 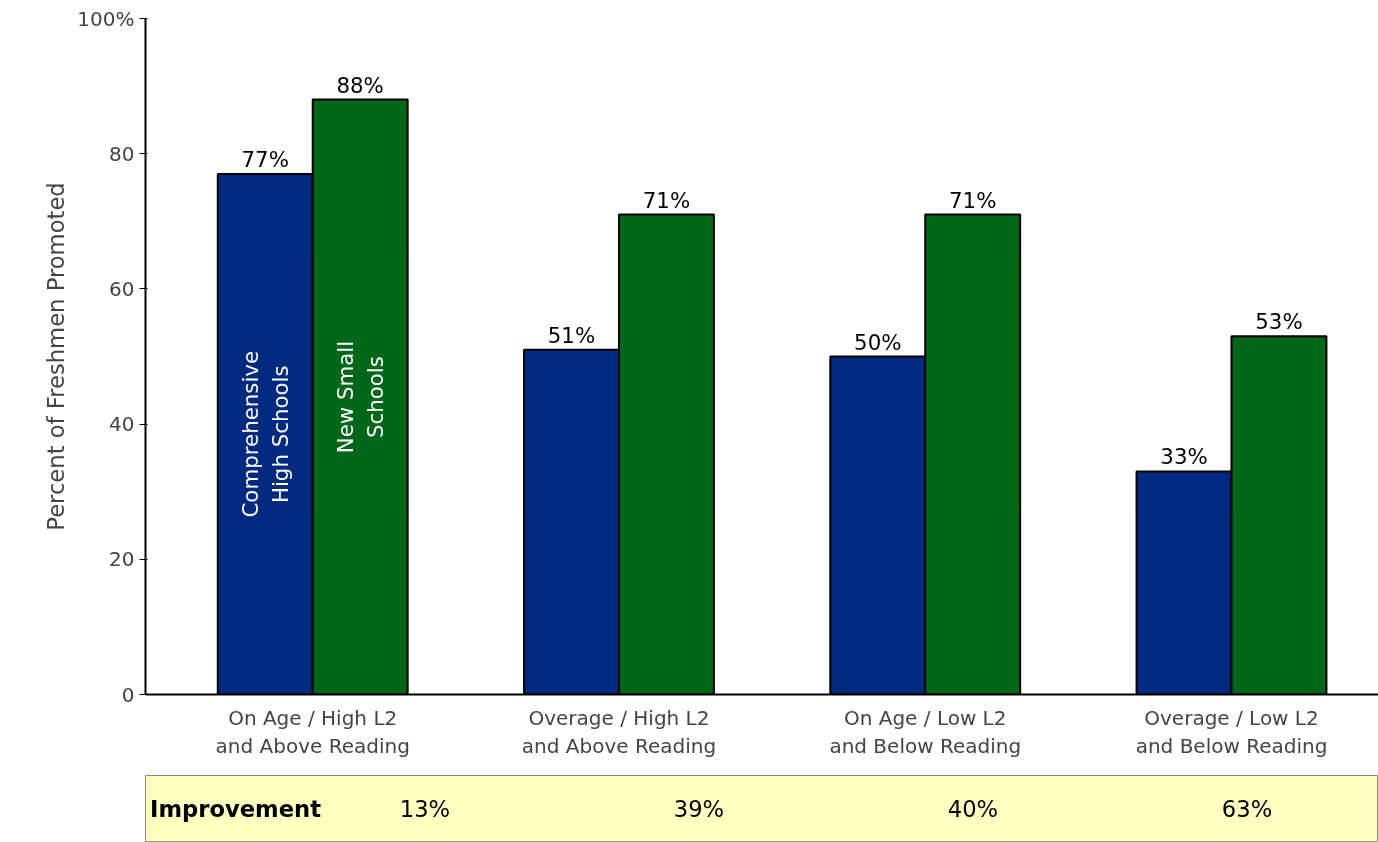 I want to click on data-label: 33%, so click(x=1184, y=457).